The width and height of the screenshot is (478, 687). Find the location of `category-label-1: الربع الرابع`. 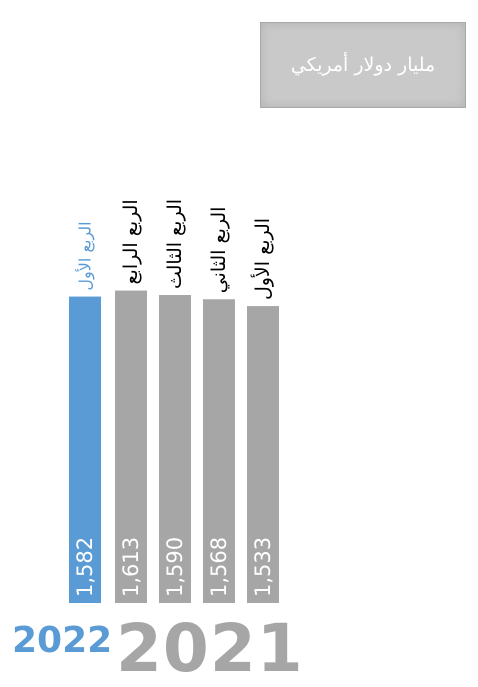

category-label-1: الربع الرابع is located at coordinates (131, 241).